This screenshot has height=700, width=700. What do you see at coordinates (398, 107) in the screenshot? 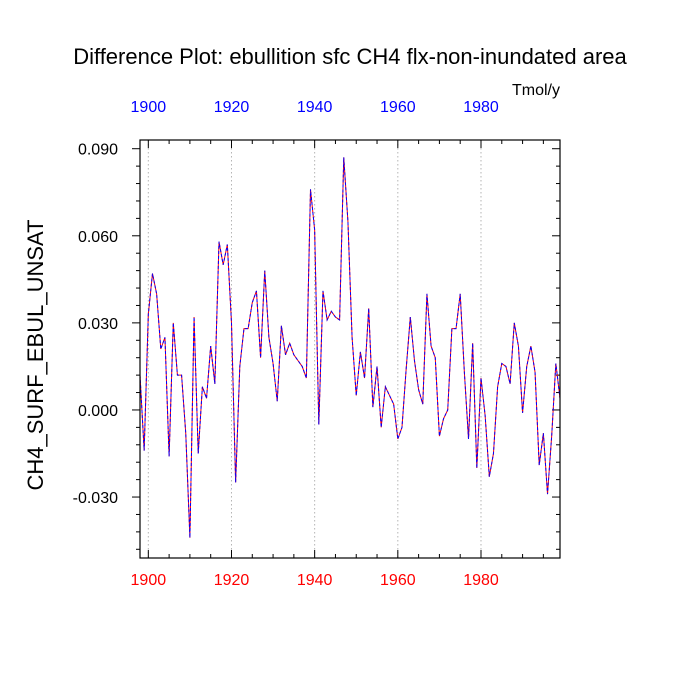
I see `x-tick-label-top-1960: 1960` at bounding box center [398, 107].